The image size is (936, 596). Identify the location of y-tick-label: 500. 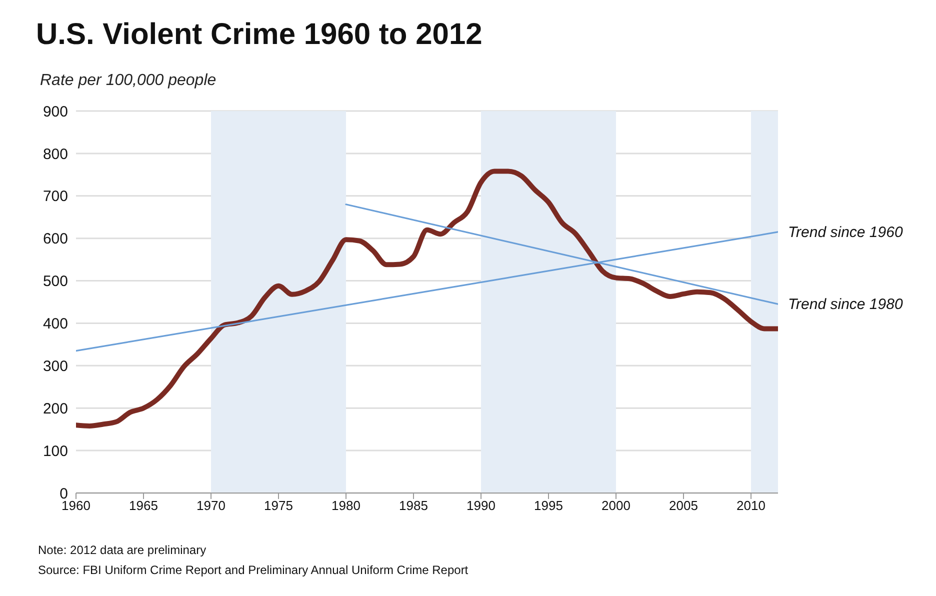
(55, 281).